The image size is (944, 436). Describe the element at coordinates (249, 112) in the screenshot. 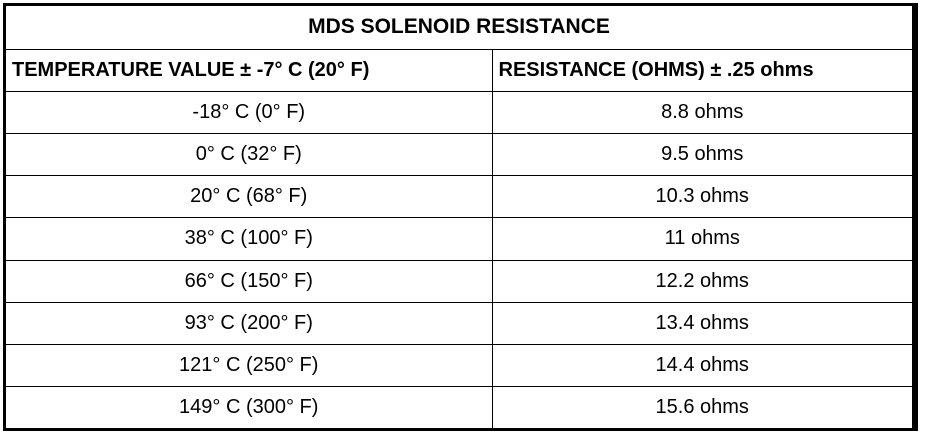

I see `temperature-cell: -18° C (0° F)` at that location.